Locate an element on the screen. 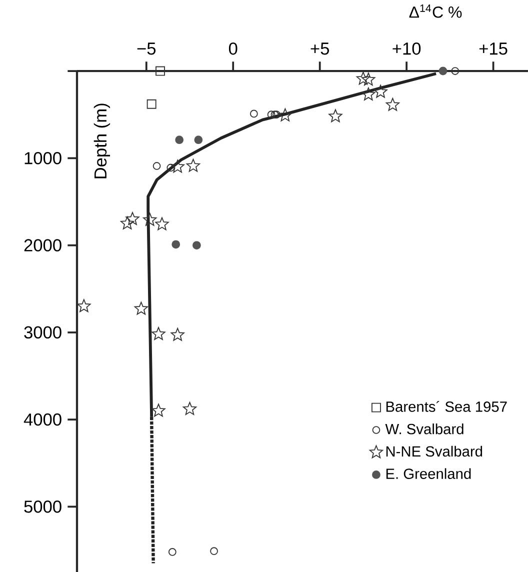  x-tick-label: +5 is located at coordinates (319, 48).